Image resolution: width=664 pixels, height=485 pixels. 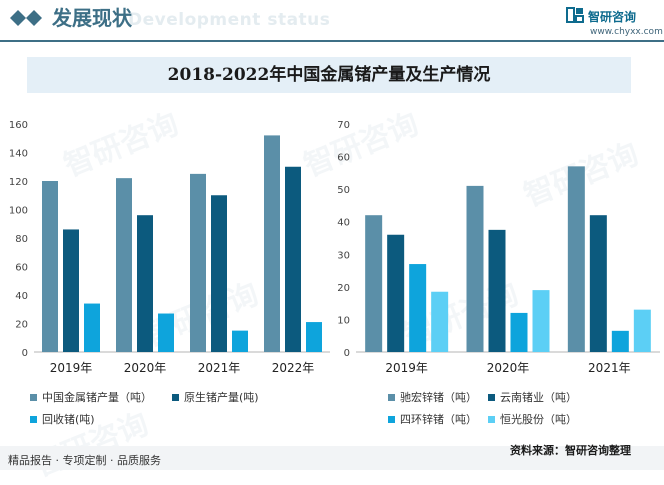 I want to click on footer, so click(x=332, y=458).